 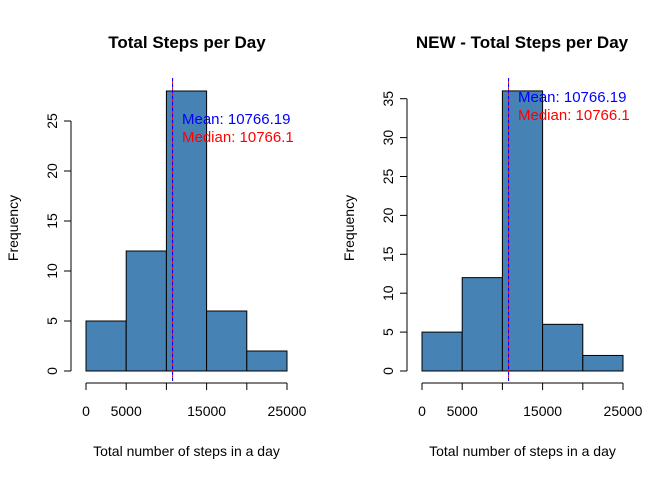 I want to click on y-tick-label: 30, so click(x=388, y=138).